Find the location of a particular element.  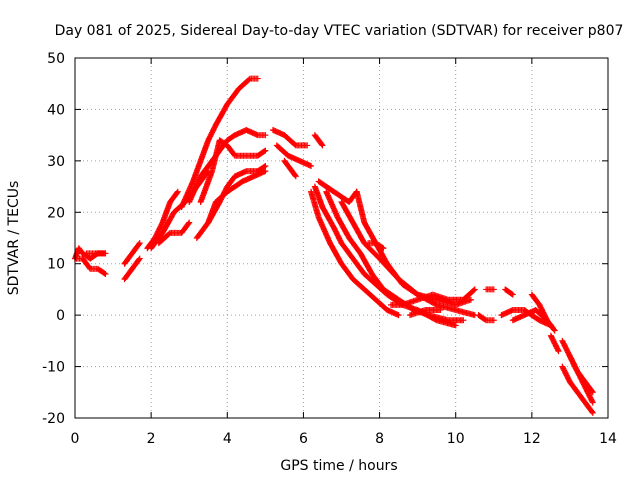

x-axis-title: GPS time / hours is located at coordinates (338, 466).